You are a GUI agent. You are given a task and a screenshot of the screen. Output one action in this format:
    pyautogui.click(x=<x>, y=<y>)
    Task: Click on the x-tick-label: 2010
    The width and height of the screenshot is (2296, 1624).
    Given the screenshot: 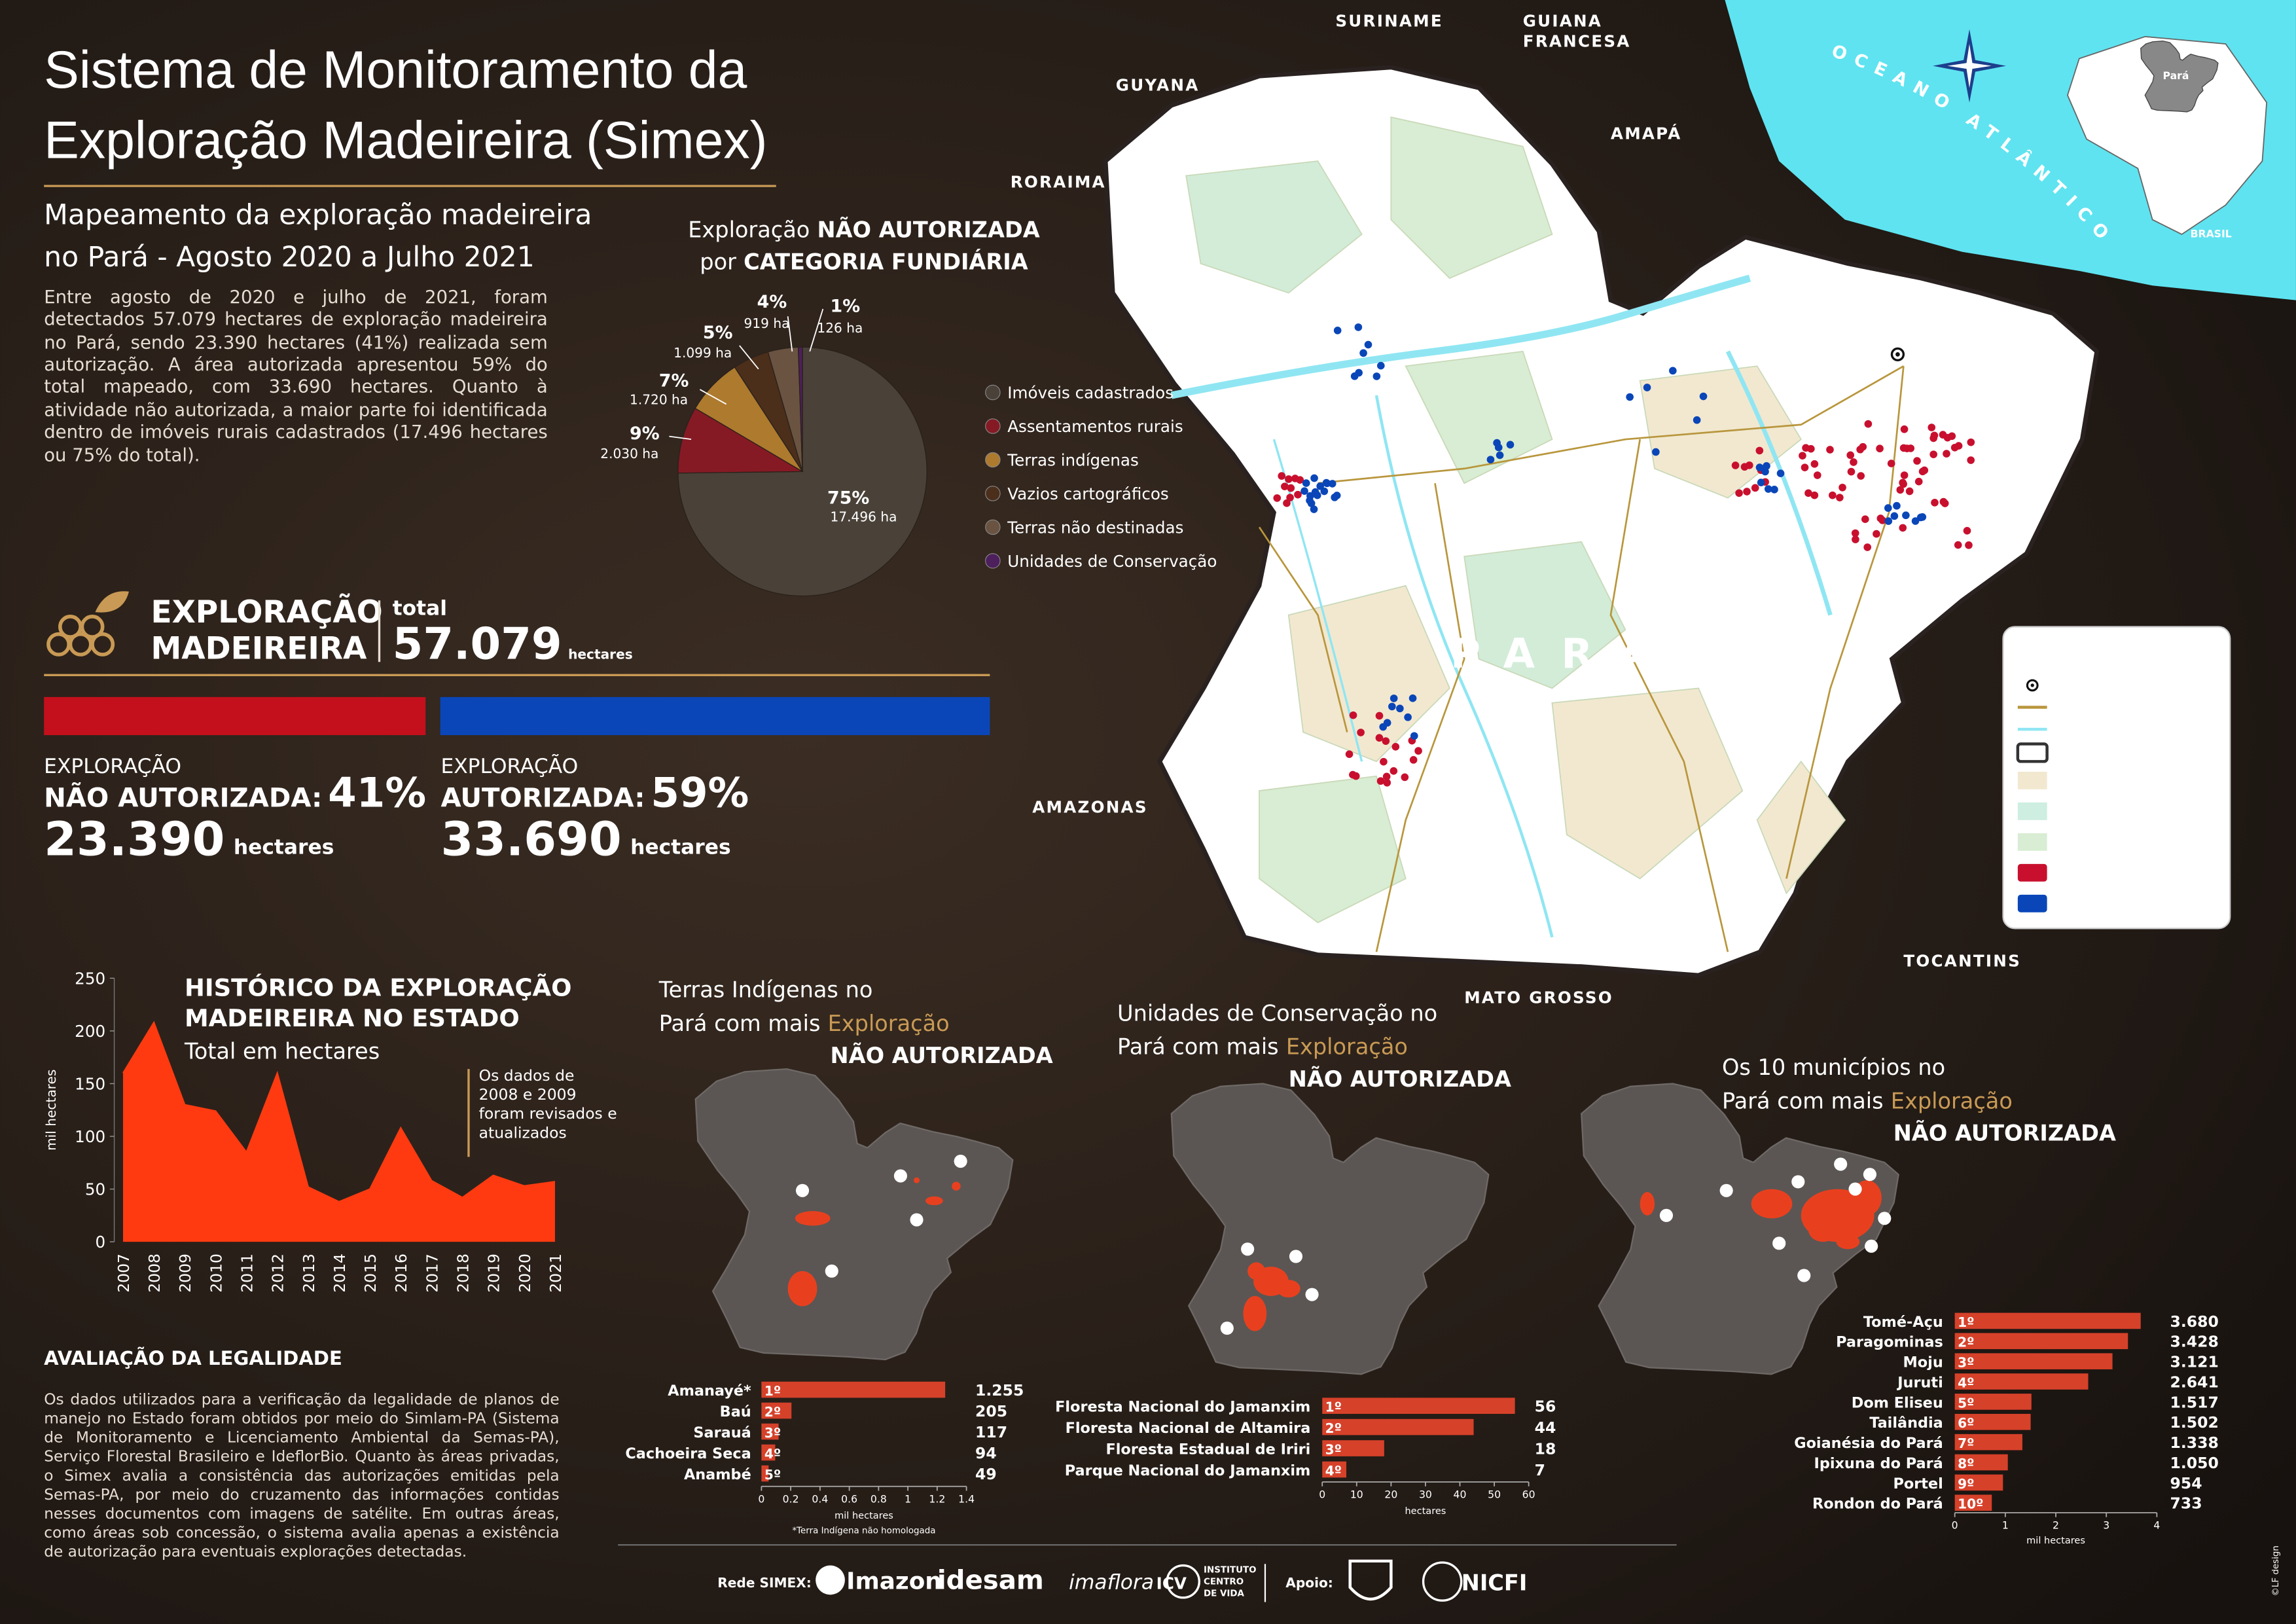 What is the action you would take?
    pyautogui.click(x=216, y=1273)
    